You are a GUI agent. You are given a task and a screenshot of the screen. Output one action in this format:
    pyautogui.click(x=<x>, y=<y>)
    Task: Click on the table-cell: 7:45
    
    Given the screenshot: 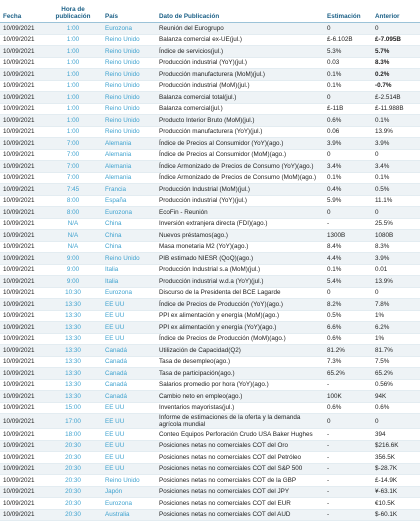 What is the action you would take?
    pyautogui.click(x=73, y=189)
    